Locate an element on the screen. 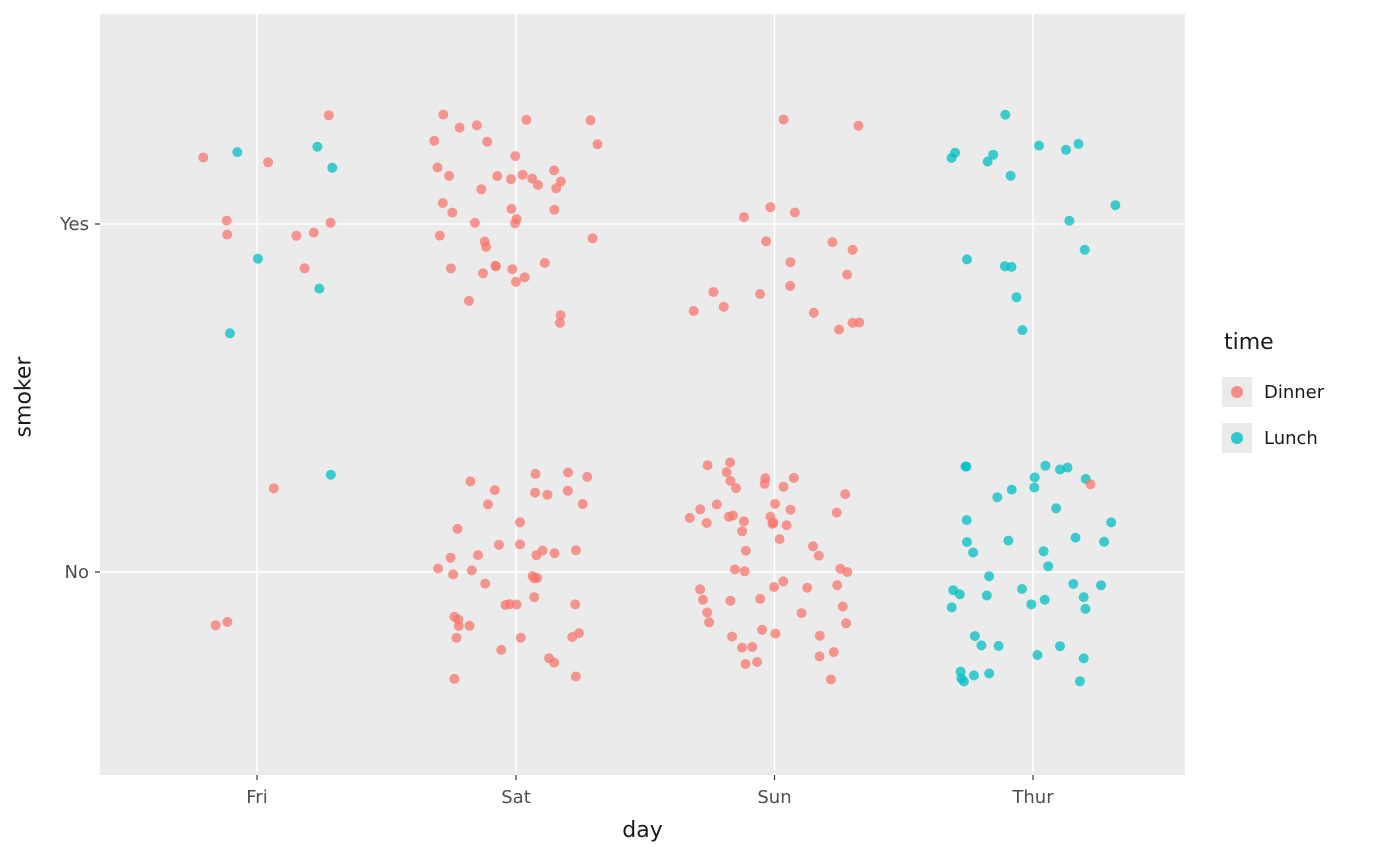  legend-dot-lunch is located at coordinates (1237, 438).